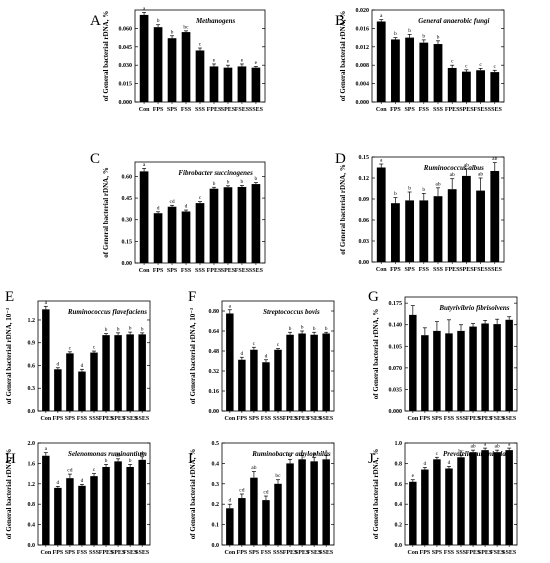 This screenshot has width=550, height=563. I want to click on chart-title: Ruminococcus flavefaciens, so click(107, 312).